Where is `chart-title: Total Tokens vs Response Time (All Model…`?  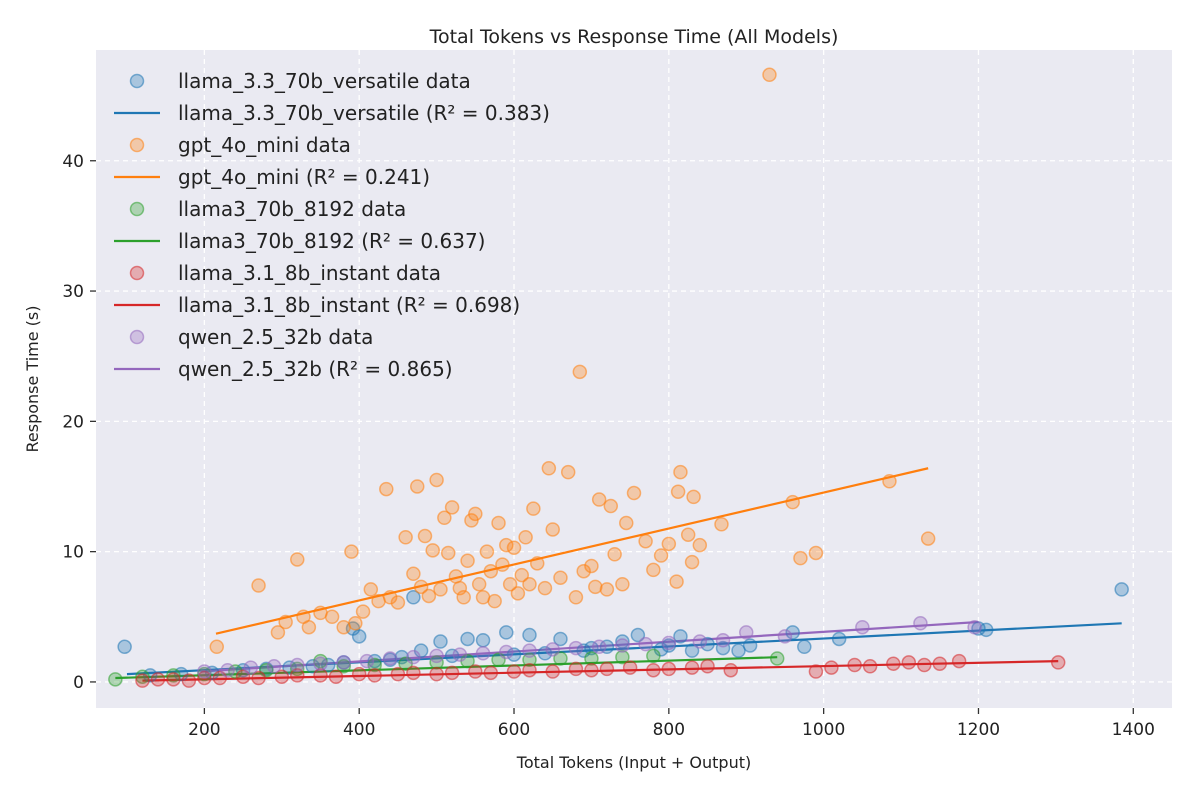 chart-title: Total Tokens vs Response Time (All Model… is located at coordinates (634, 37).